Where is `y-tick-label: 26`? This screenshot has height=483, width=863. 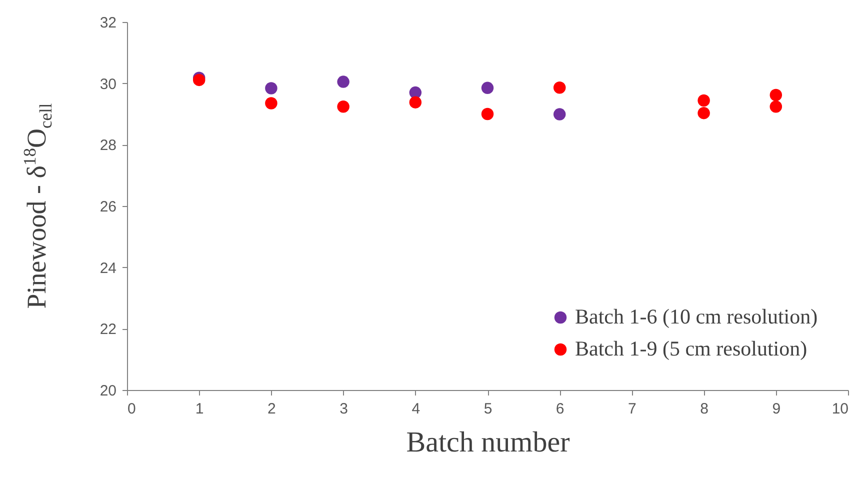 y-tick-label: 26 is located at coordinates (108, 207).